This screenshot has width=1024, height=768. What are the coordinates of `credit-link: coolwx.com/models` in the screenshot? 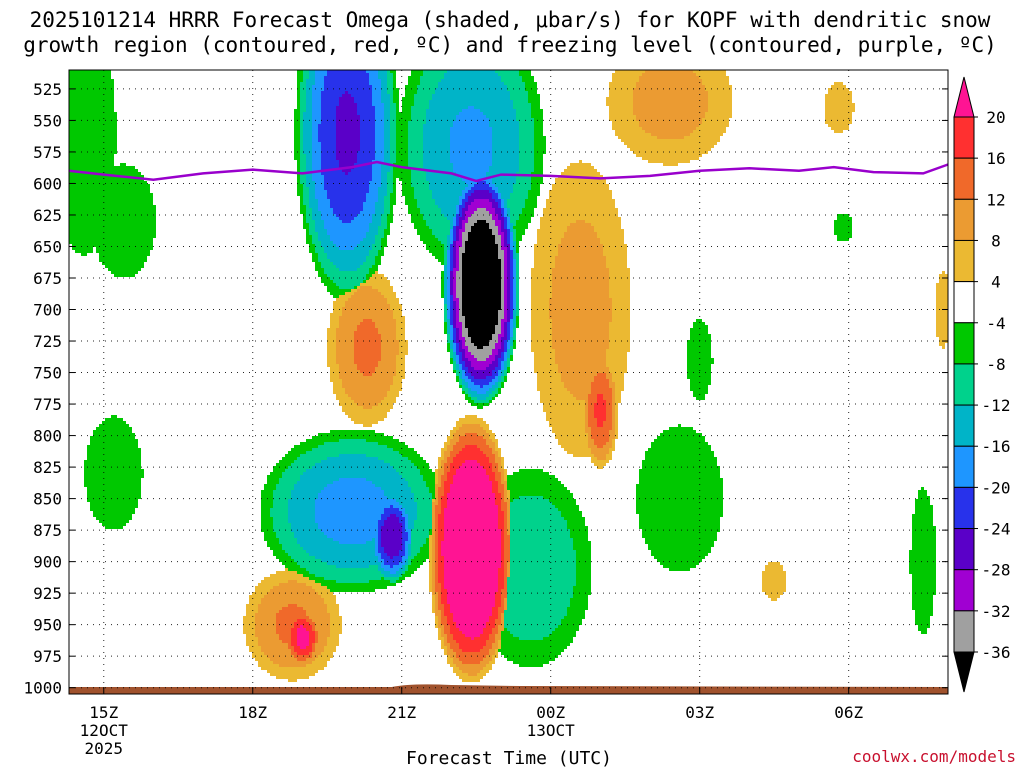 It's located at (934, 756).